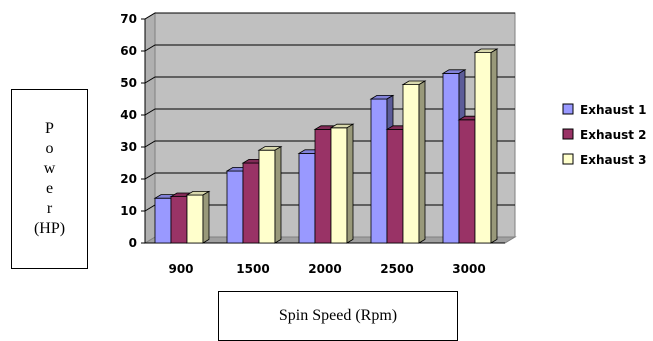 This screenshot has width=653, height=341. What do you see at coordinates (128, 115) in the screenshot?
I see `y-tick-label: 40` at bounding box center [128, 115].